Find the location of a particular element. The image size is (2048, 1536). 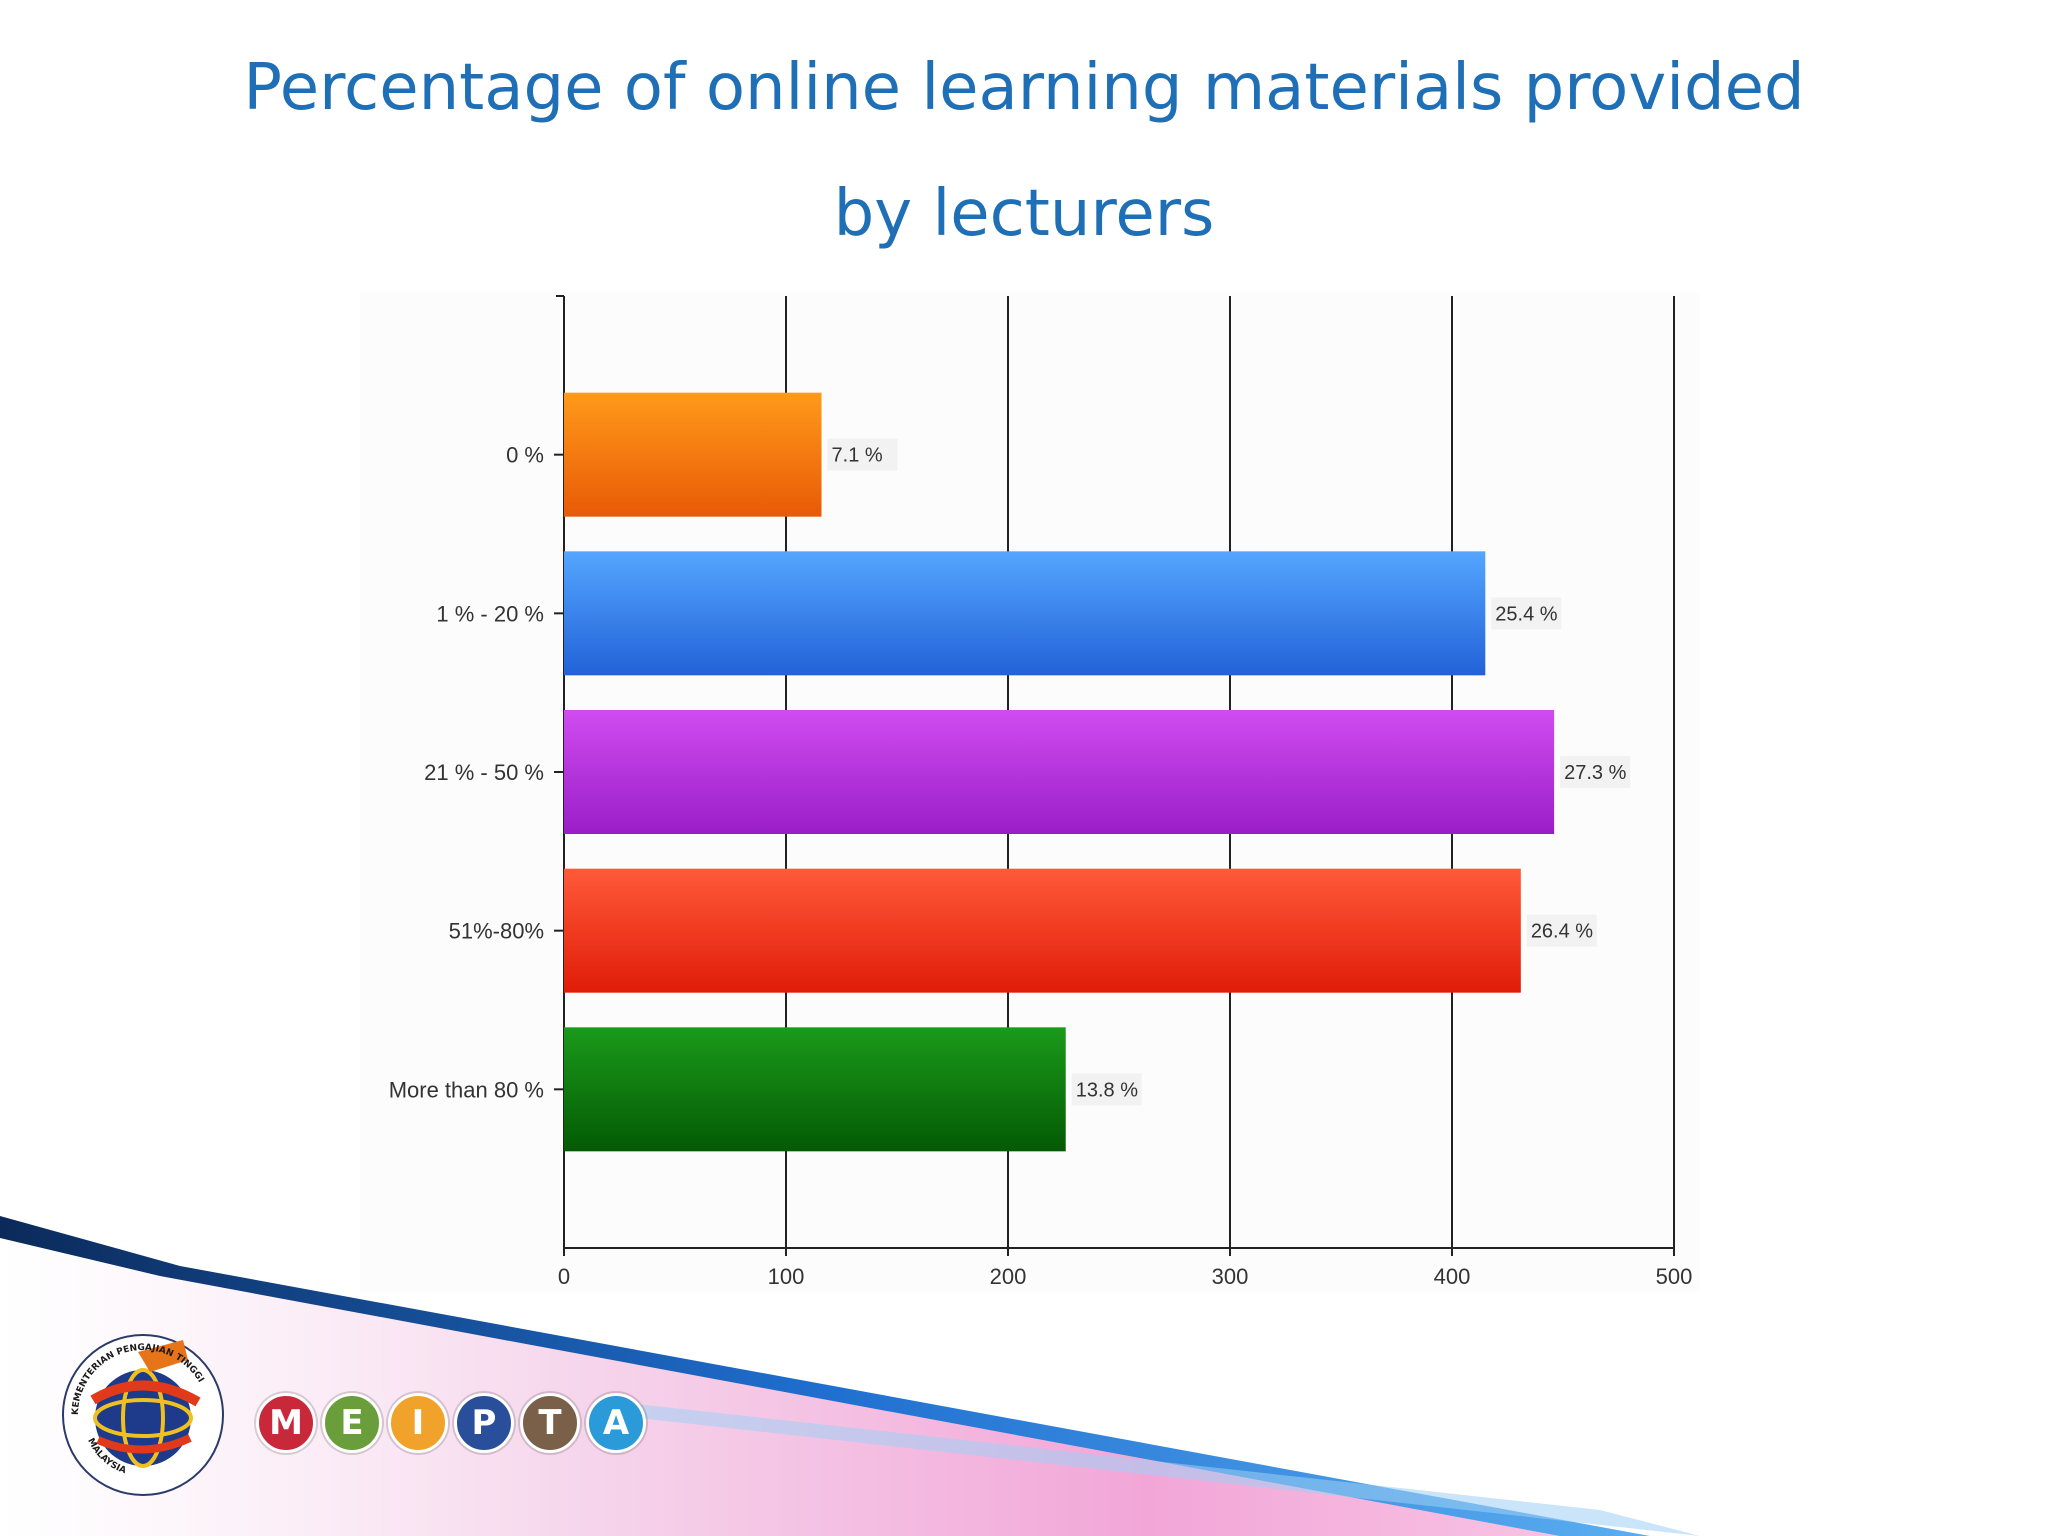

data-label: 25.4 % is located at coordinates (1526, 614).